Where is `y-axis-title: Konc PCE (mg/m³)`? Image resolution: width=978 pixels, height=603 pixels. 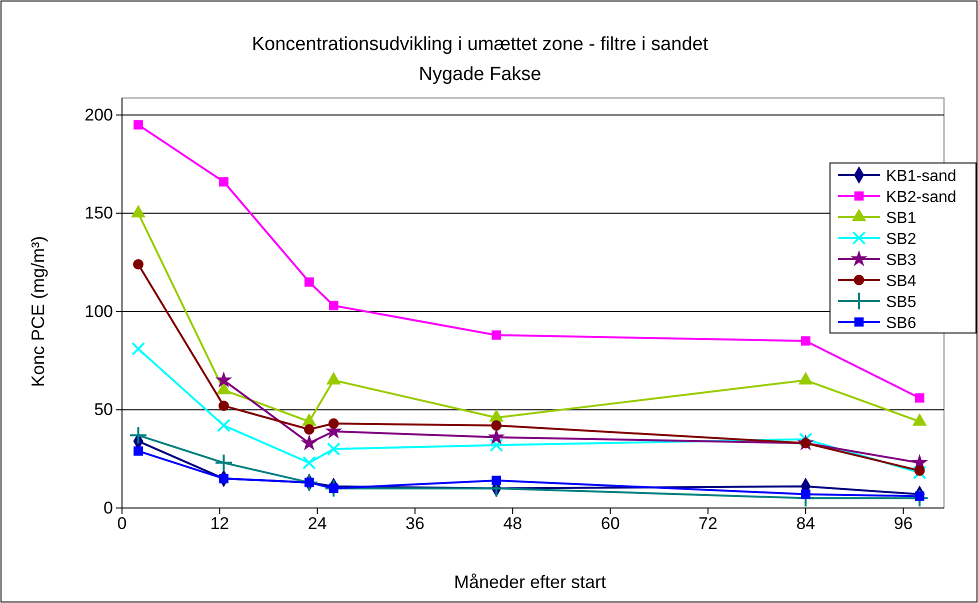 y-axis-title: Konc PCE (mg/m³) is located at coordinates (38, 312).